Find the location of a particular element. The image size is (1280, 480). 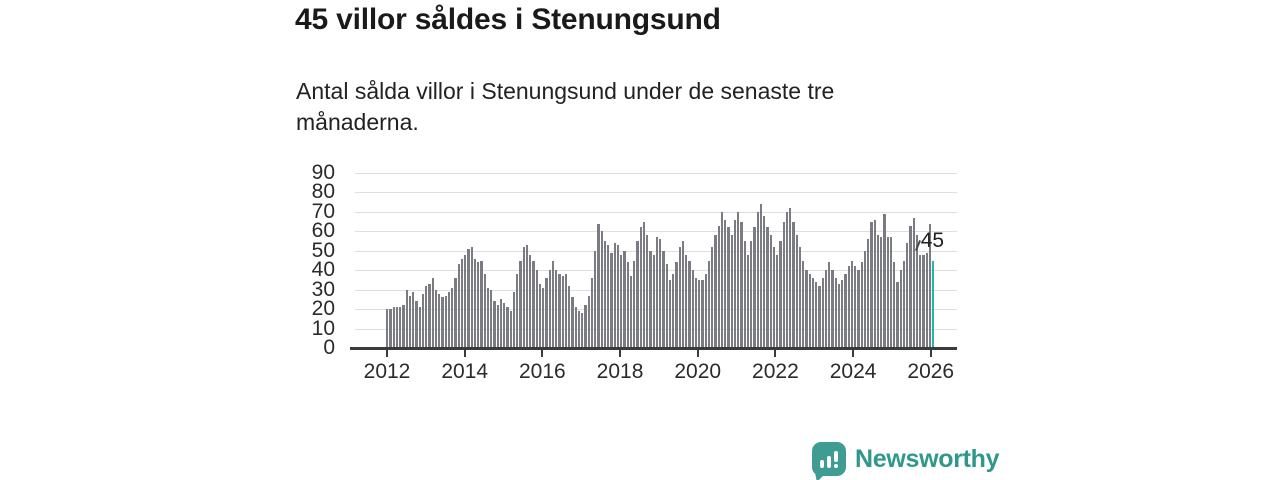

x-tick-label: 2024 is located at coordinates (853, 371).